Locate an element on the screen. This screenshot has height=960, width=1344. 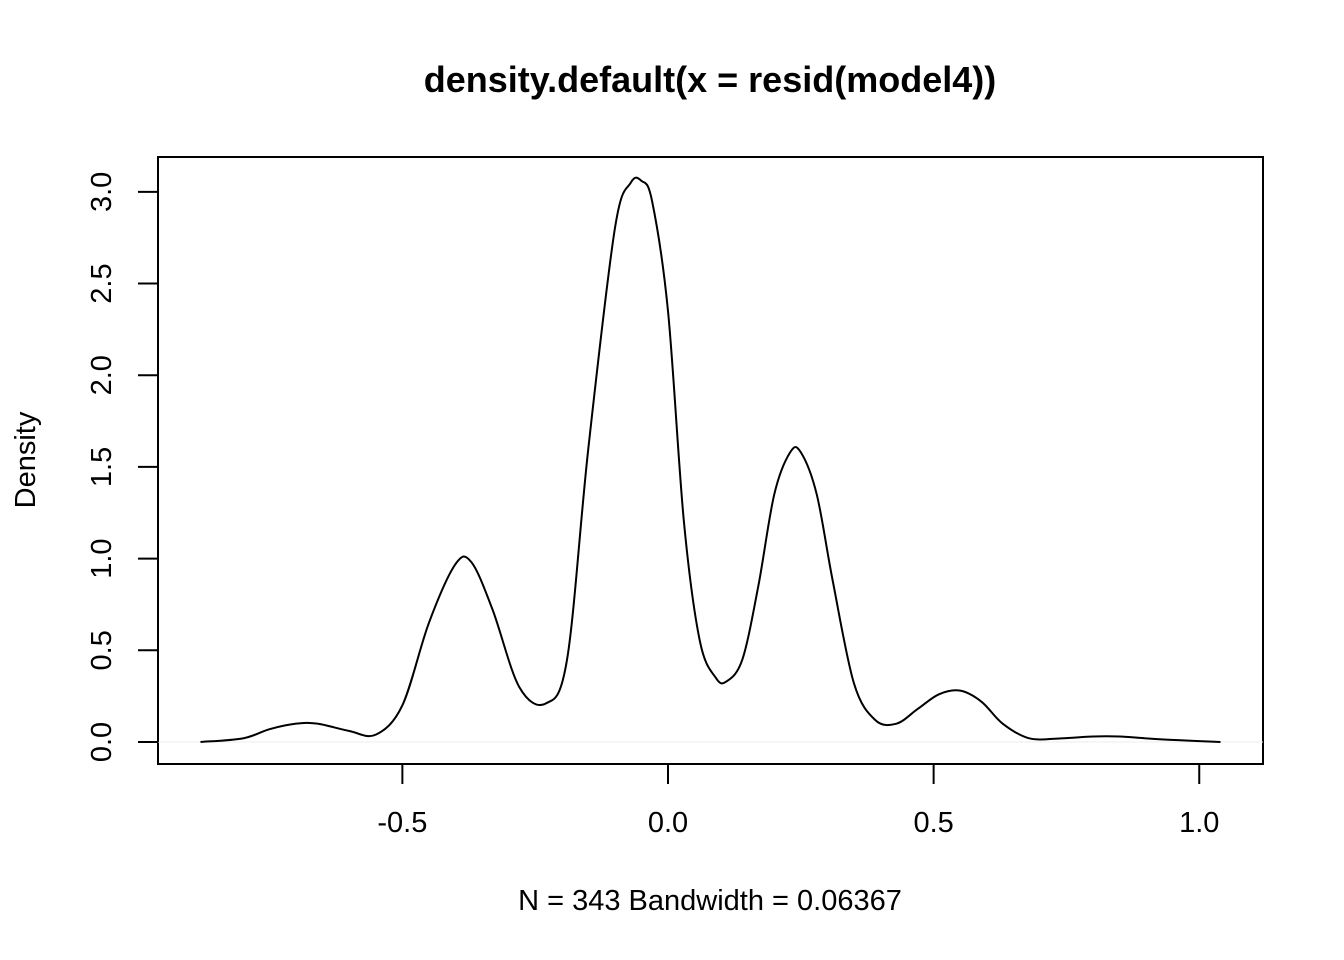
x-tick-label: 1.0 is located at coordinates (1199, 823).